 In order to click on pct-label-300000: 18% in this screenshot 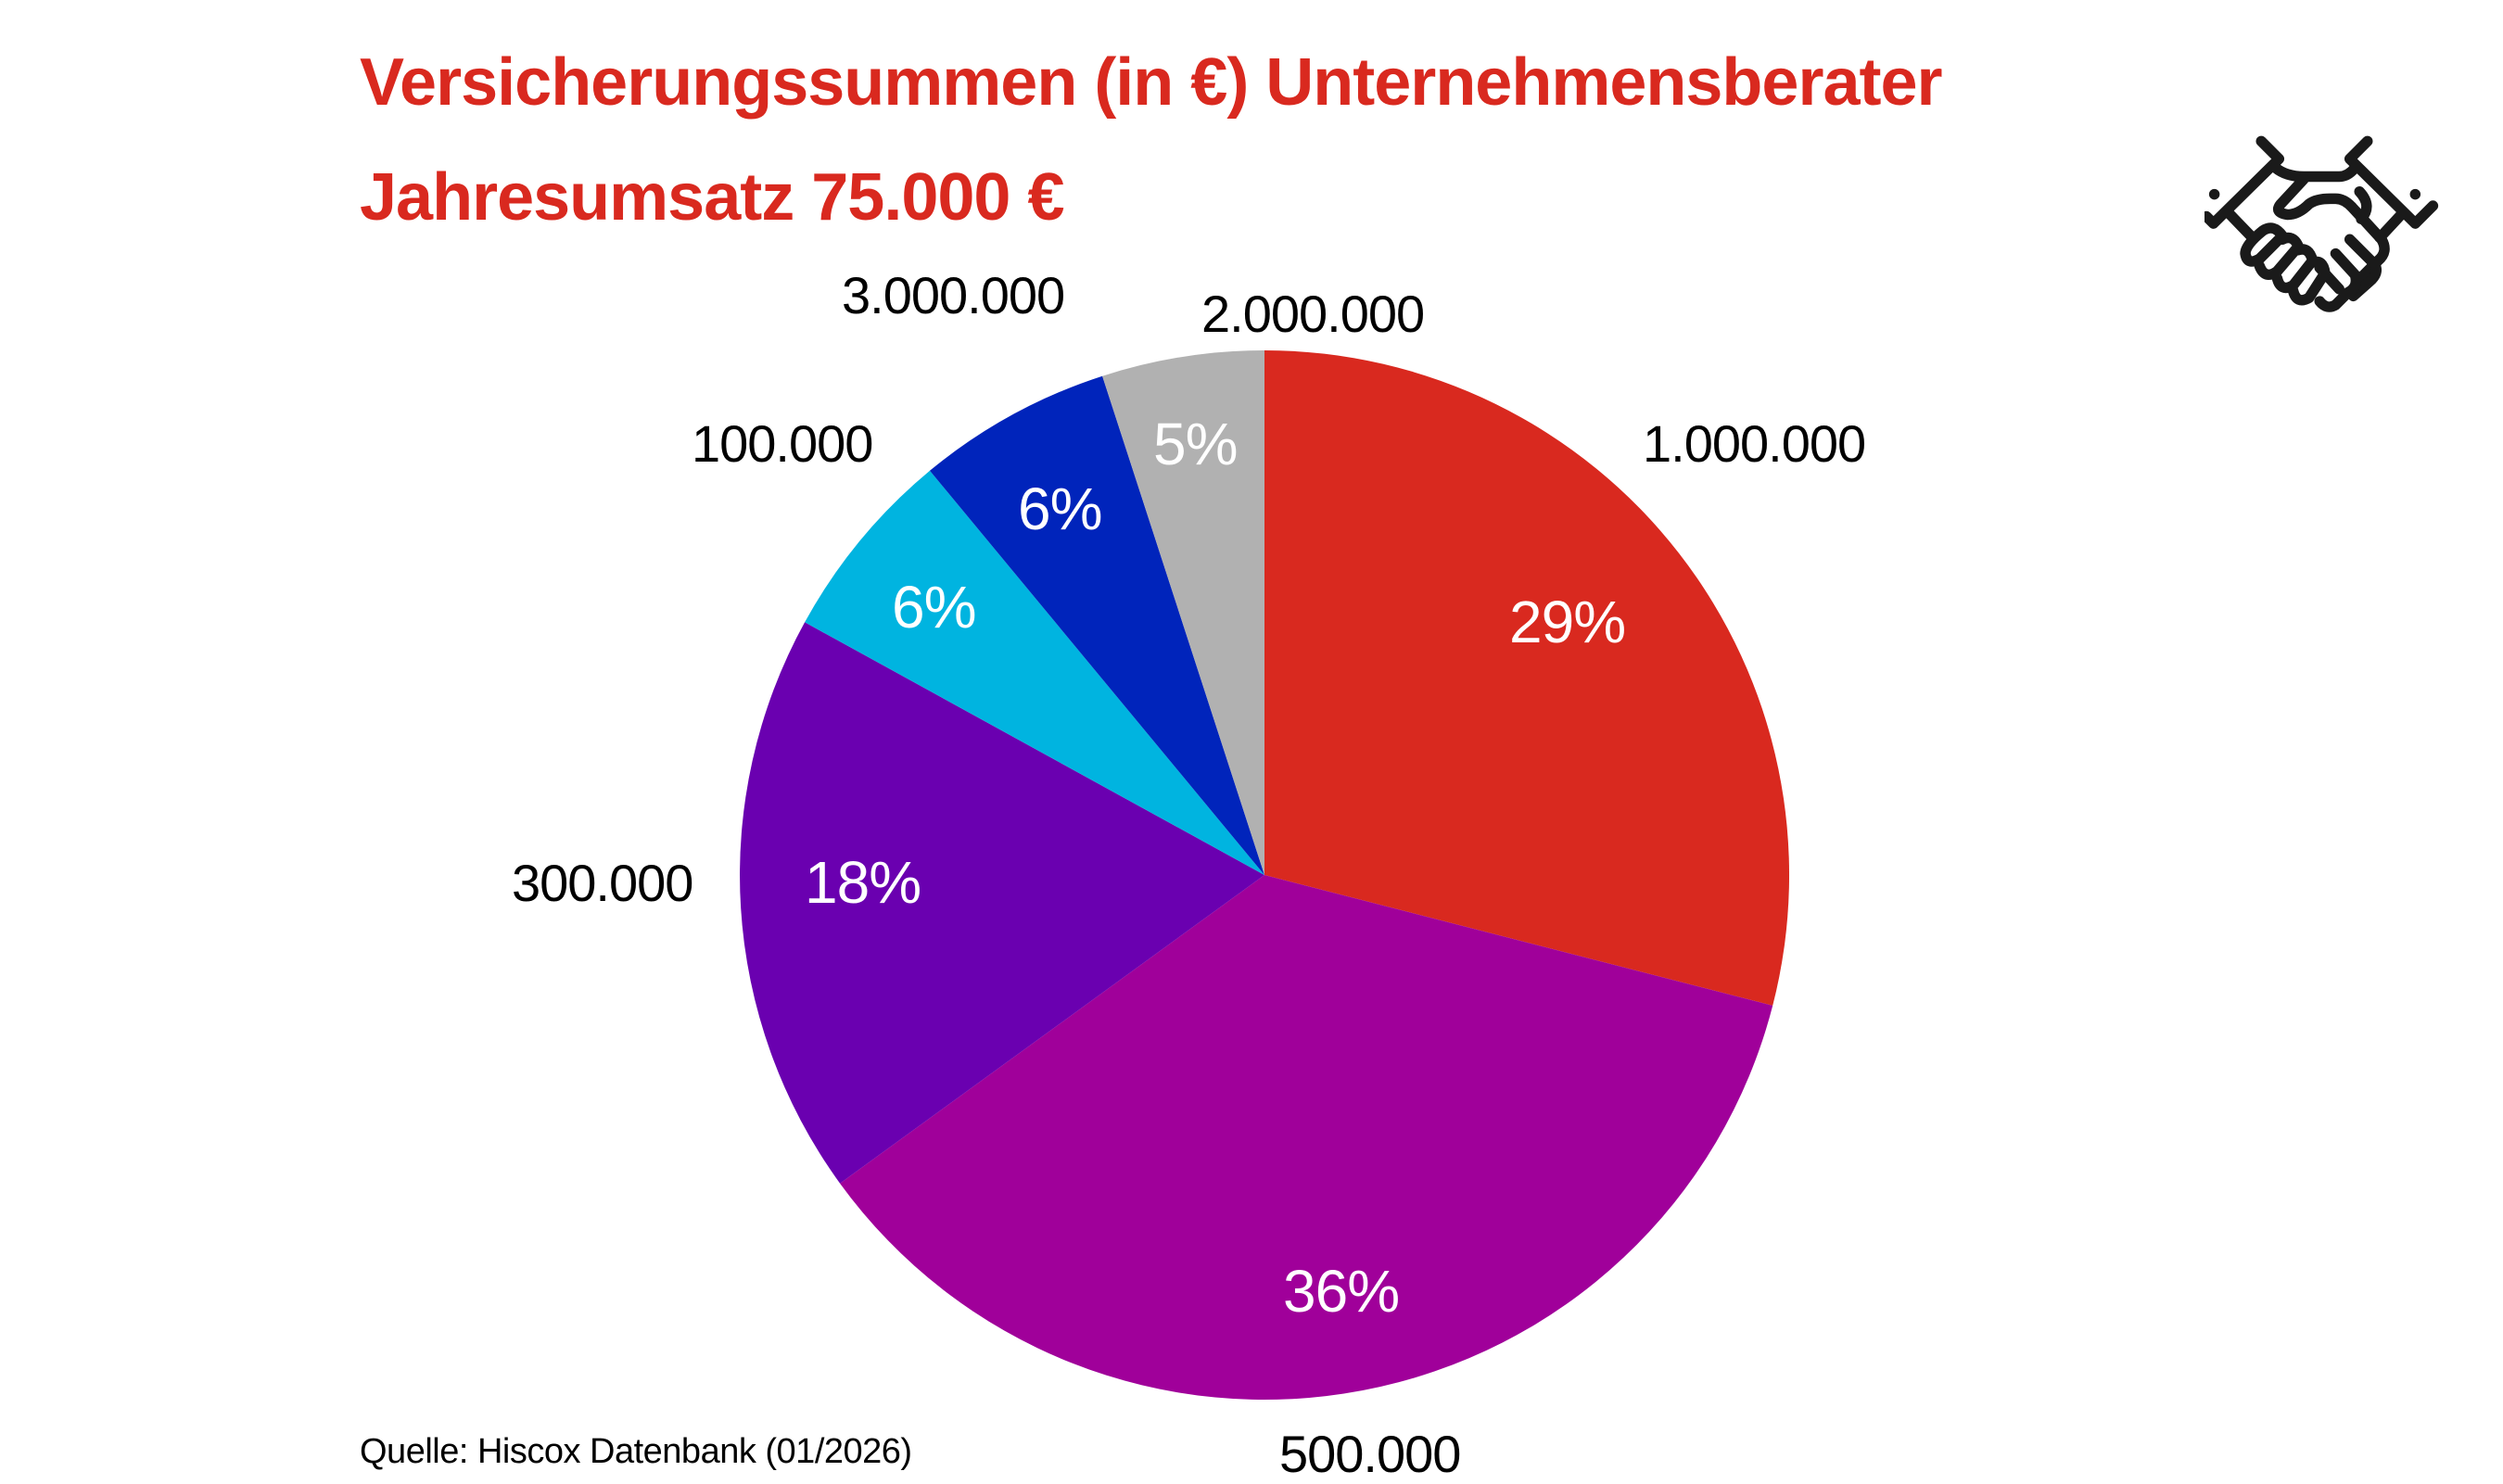, I will do `click(863, 882)`.